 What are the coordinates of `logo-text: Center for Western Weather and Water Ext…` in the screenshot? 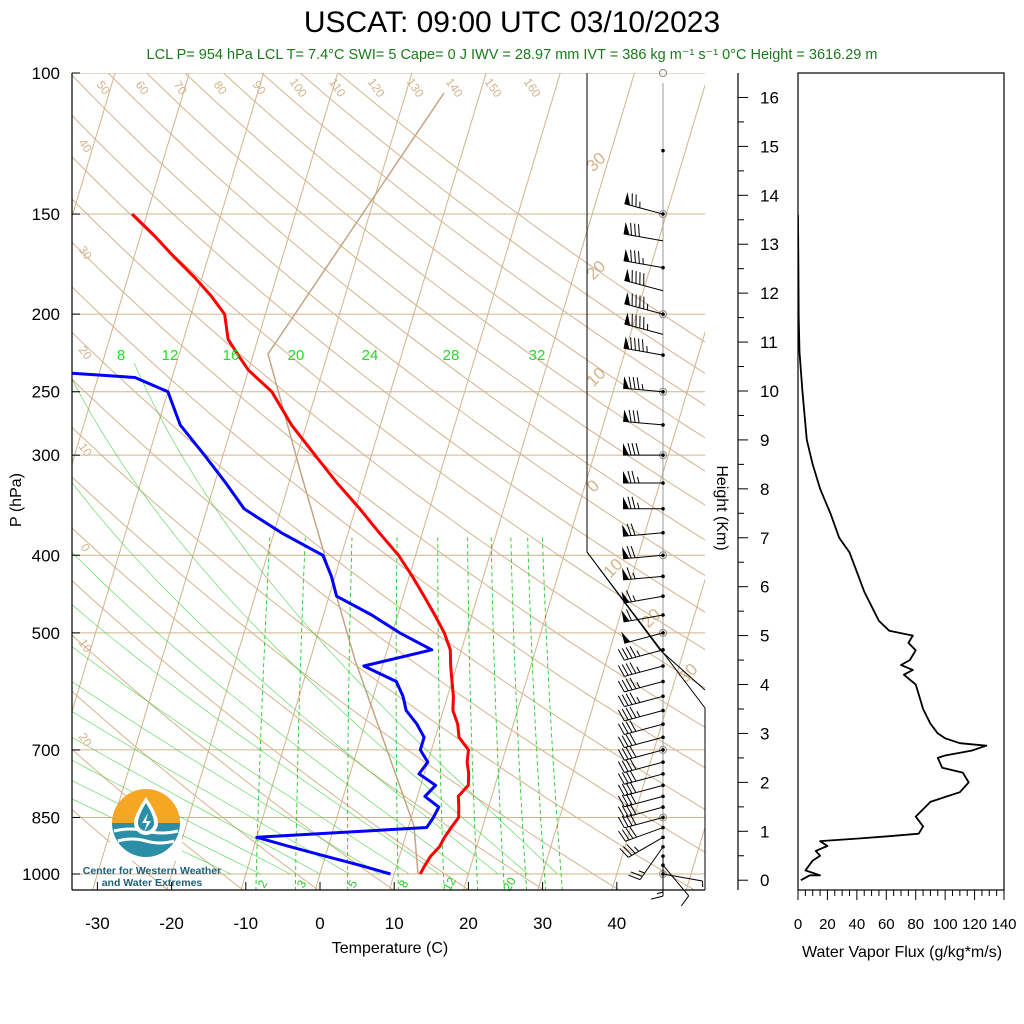 It's located at (152, 877).